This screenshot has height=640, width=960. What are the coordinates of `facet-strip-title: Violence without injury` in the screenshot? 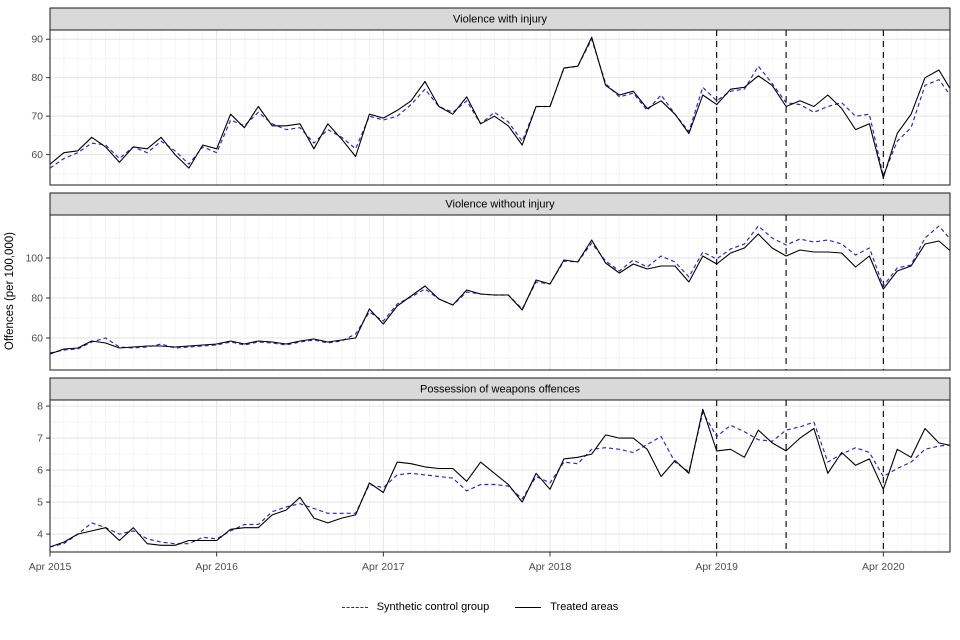 It's located at (500, 205).